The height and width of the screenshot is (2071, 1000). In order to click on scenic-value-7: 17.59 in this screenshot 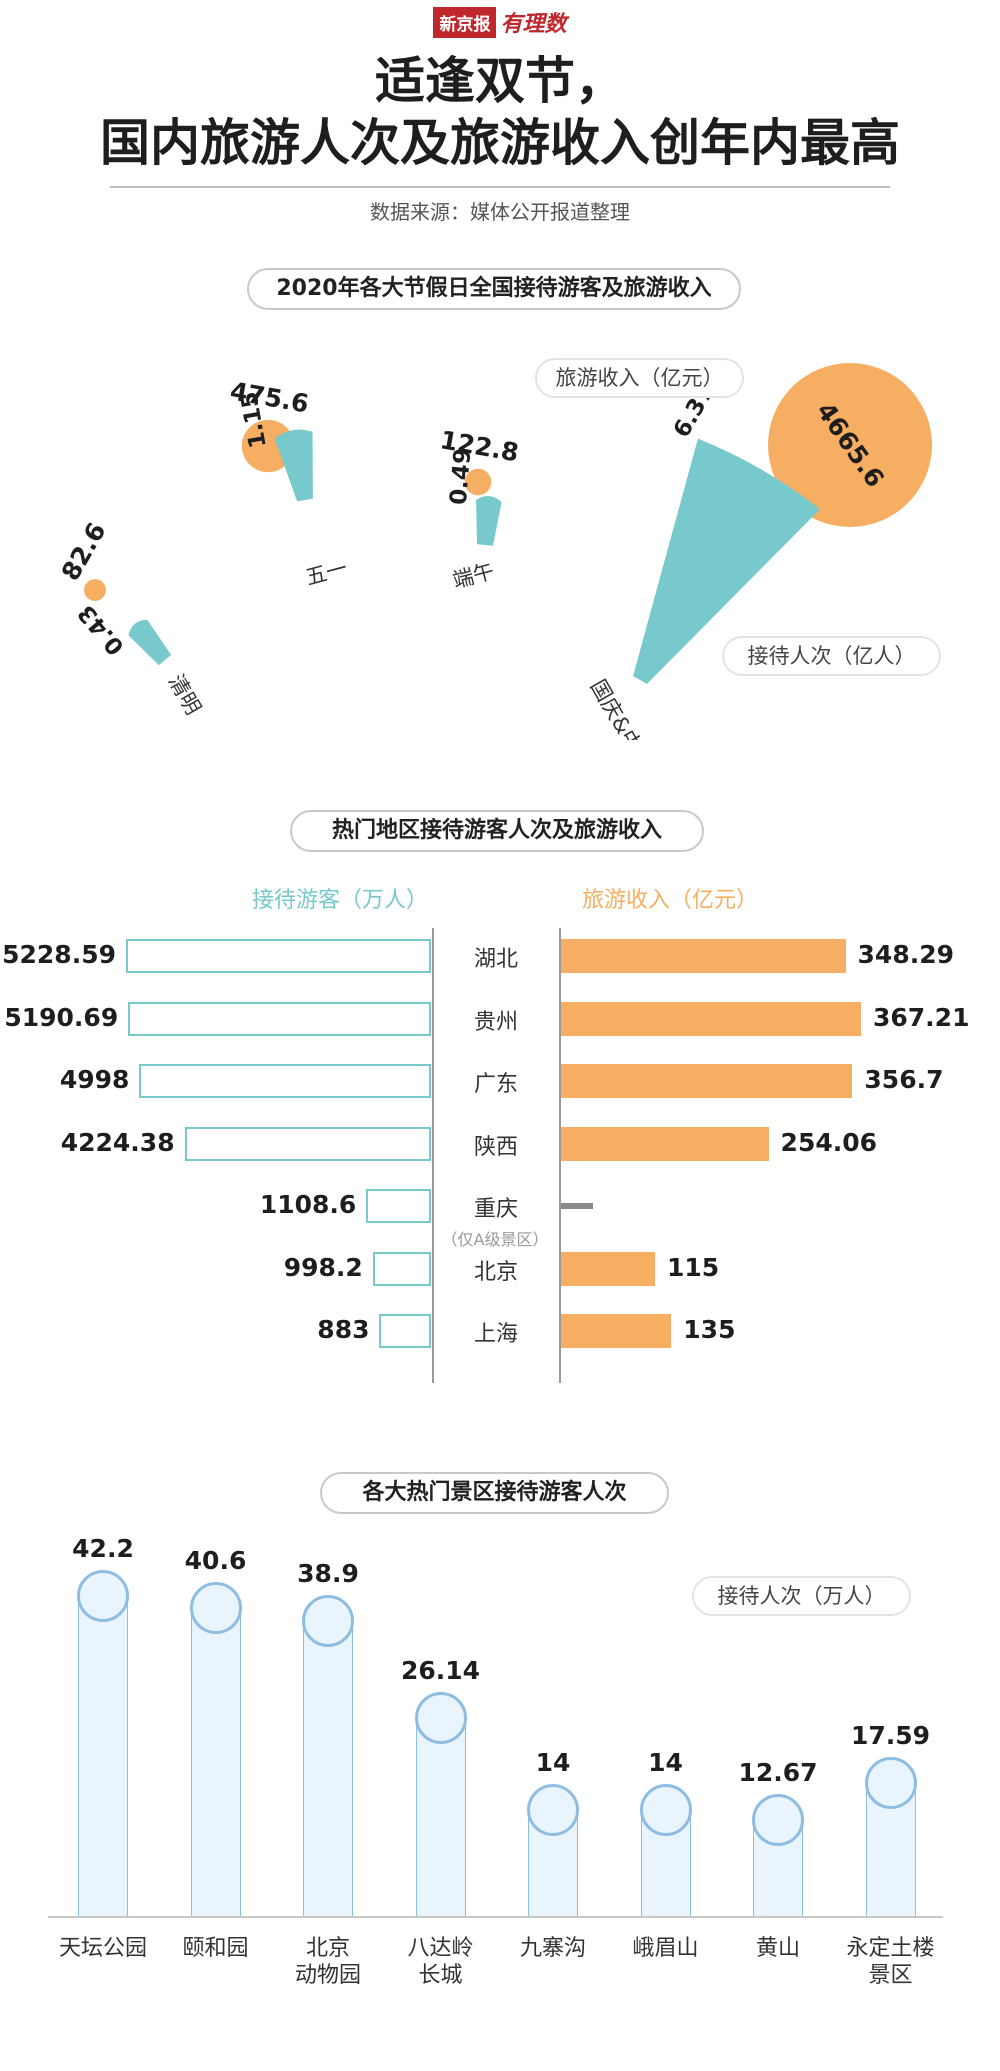, I will do `click(890, 1735)`.